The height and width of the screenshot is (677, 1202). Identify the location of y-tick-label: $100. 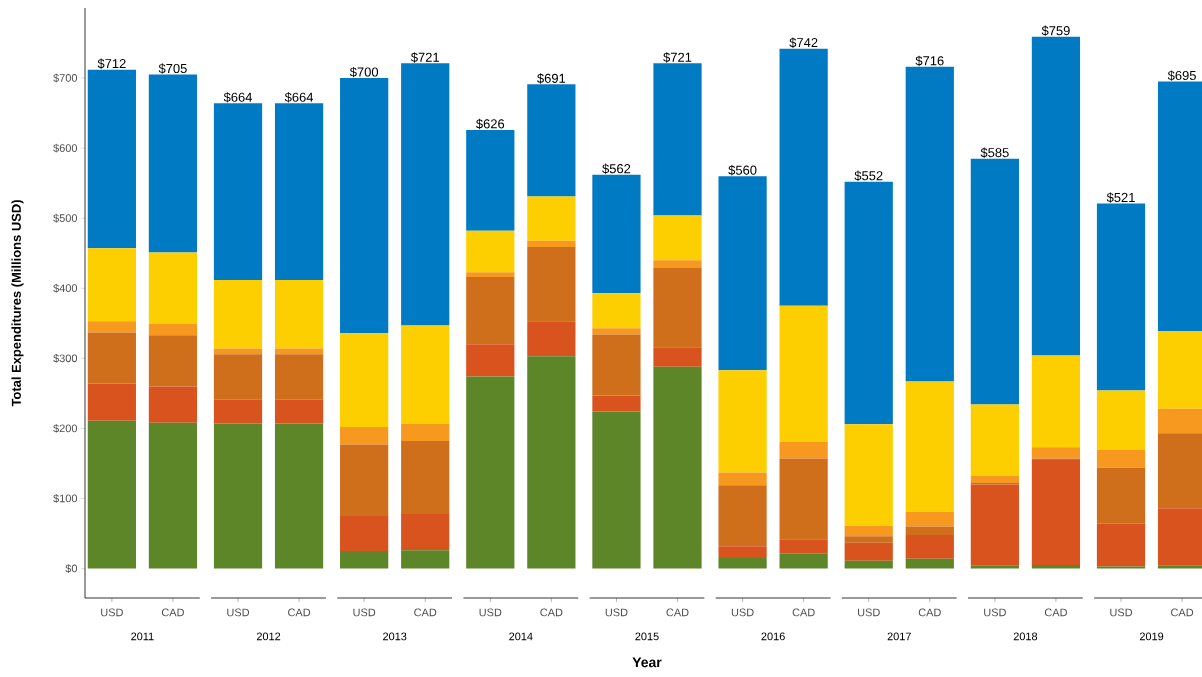
(65, 498).